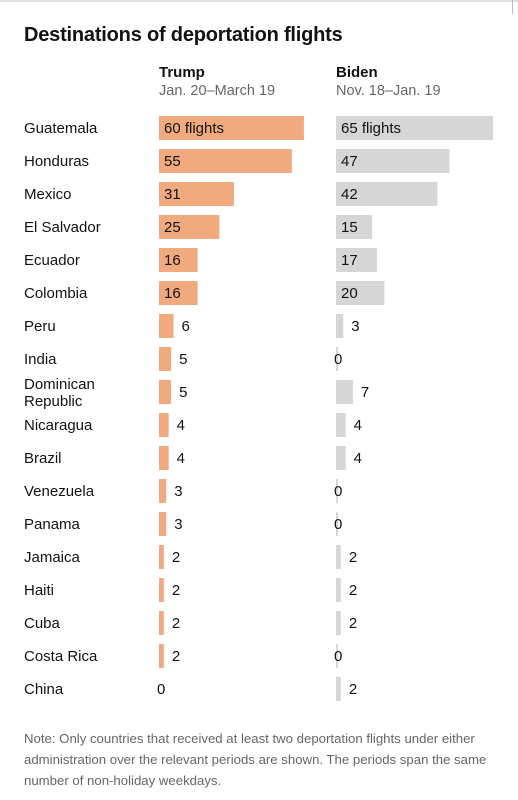 Image resolution: width=518 pixels, height=800 pixels. What do you see at coordinates (185, 326) in the screenshot?
I see `trump-value-label: 6` at bounding box center [185, 326].